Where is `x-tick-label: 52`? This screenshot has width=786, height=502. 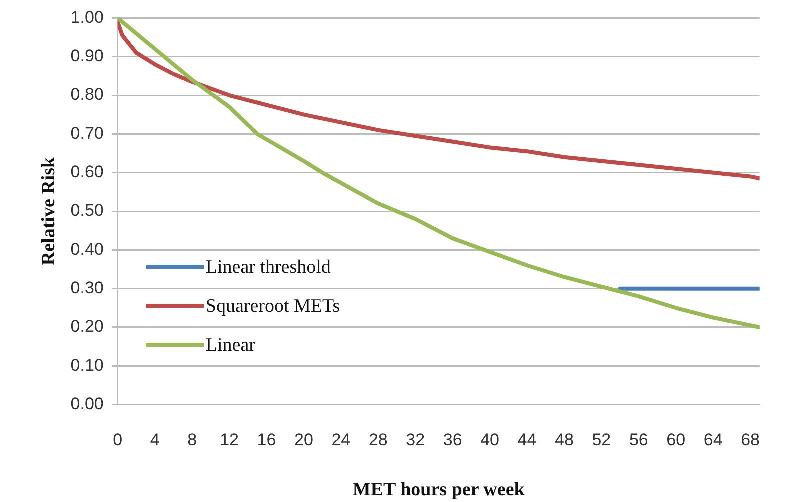 x-tick-label: 52 is located at coordinates (602, 440).